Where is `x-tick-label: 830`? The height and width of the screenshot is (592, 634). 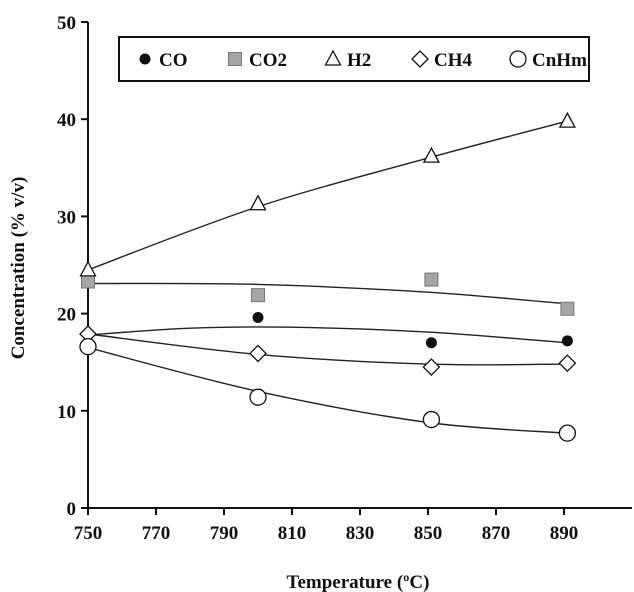
x-tick-label: 830 is located at coordinates (360, 533).